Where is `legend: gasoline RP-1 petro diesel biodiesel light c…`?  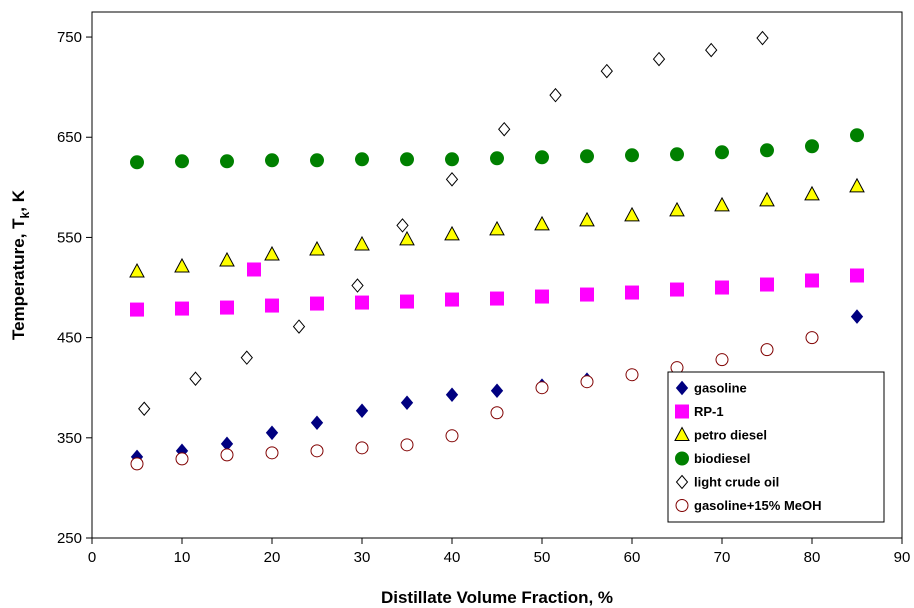
legend: gasoline RP-1 petro diesel biodiesel light c… is located at coordinates (776, 447).